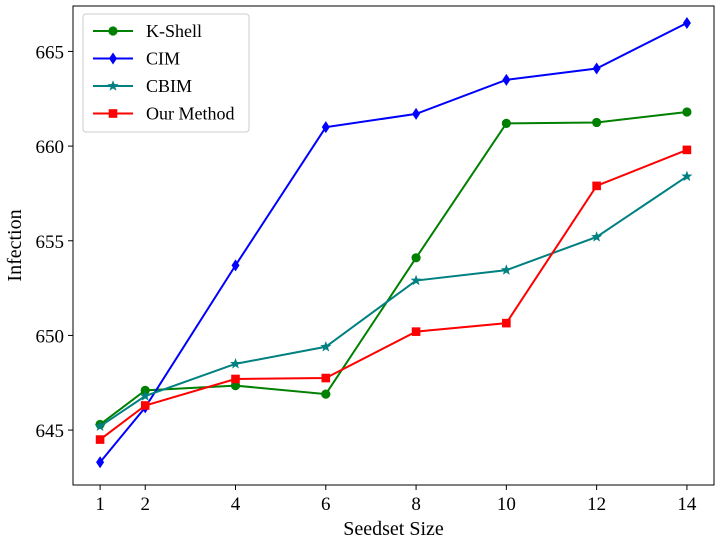  What do you see at coordinates (393, 529) in the screenshot?
I see `x-axis-title: Seedset Size` at bounding box center [393, 529].